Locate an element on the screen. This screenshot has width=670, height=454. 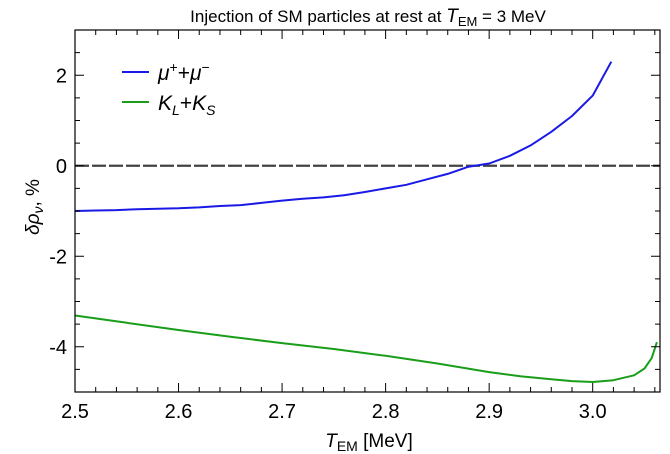
y-tick-label: -4 is located at coordinates (58, 348).